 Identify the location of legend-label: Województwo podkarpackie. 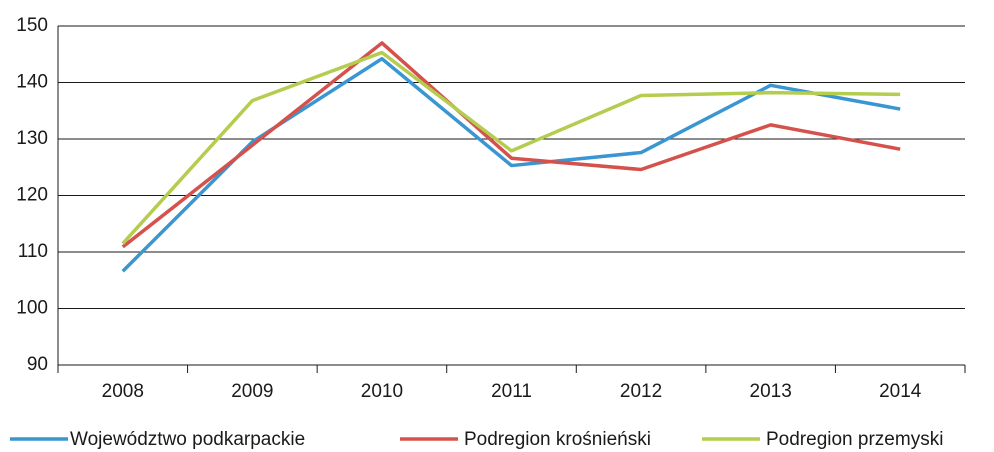
(187, 439).